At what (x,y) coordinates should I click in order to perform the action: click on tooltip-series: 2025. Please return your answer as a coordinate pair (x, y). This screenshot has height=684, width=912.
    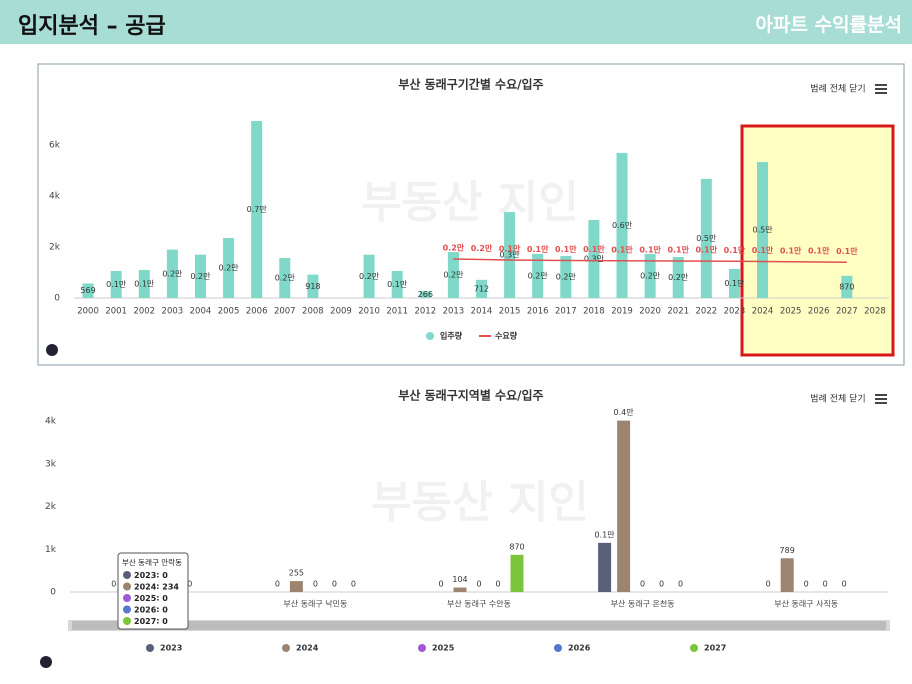
    Looking at the image, I should click on (145, 598).